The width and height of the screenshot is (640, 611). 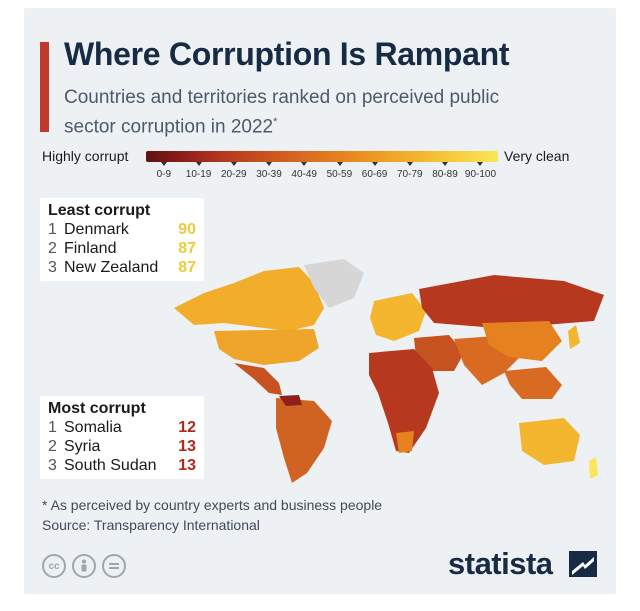 I want to click on legend-bin-label: 20-29, so click(x=234, y=174).